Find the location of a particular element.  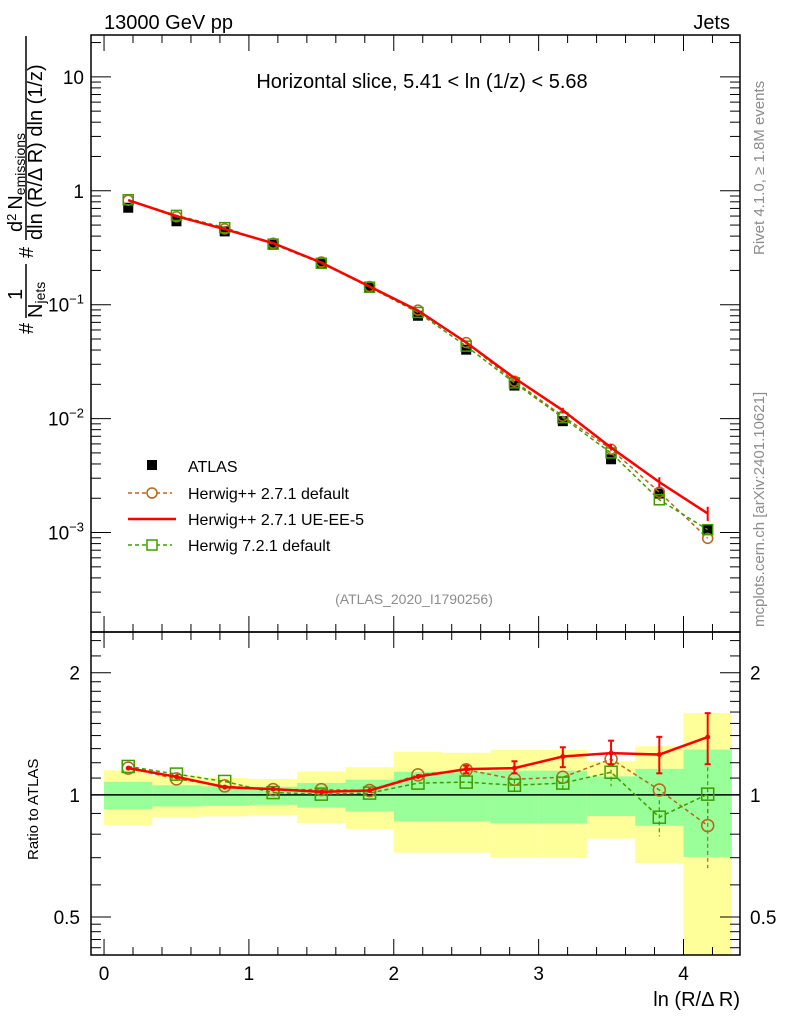

ylabel-njets-sub: jets is located at coordinates (40, 293).